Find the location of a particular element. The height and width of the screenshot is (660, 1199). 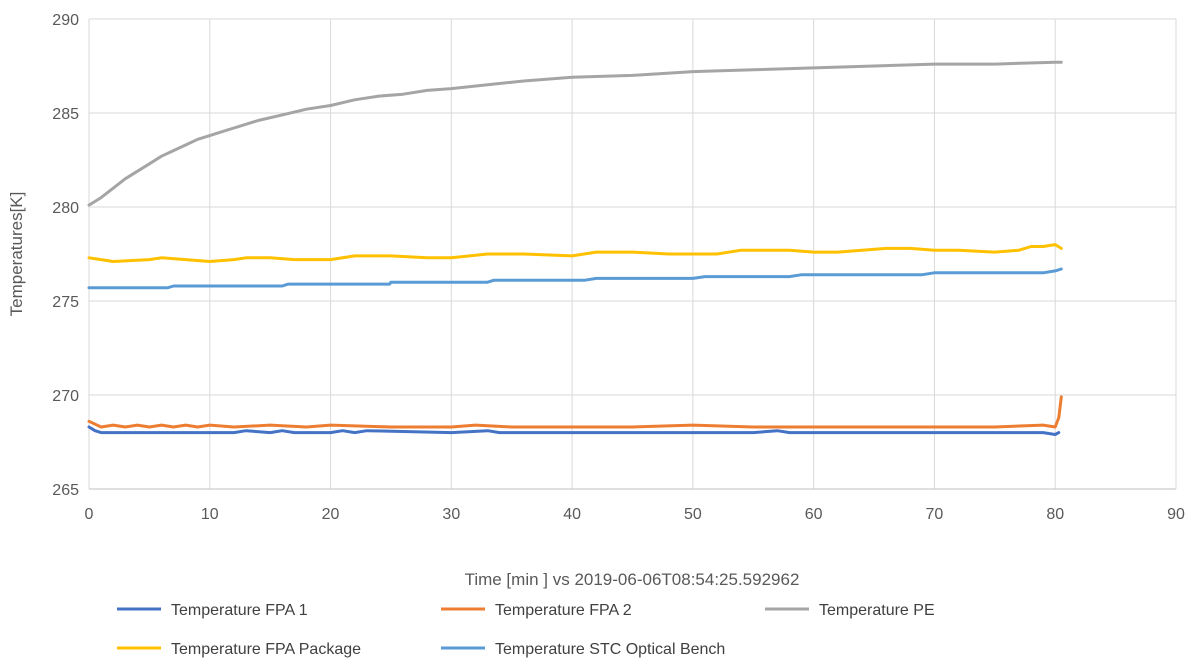

x-tick-label: 10 is located at coordinates (210, 514).